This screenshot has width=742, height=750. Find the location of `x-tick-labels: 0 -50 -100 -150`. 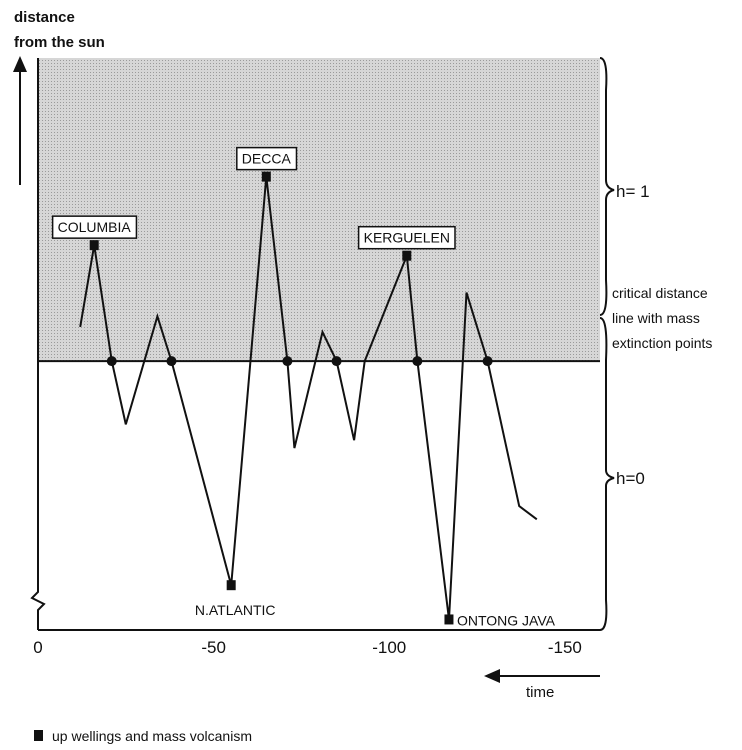

x-tick-labels: 0 -50 -100 -150 is located at coordinates (307, 647).